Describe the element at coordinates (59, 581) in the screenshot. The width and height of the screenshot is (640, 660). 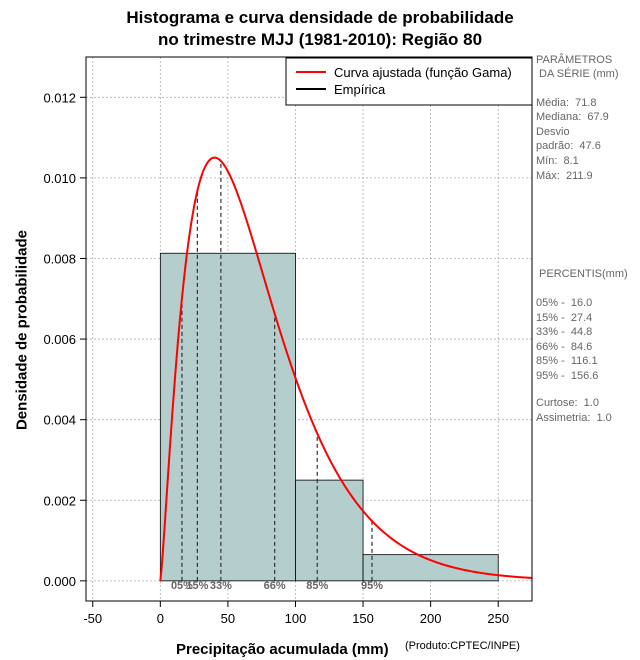
I see `y-tick-label: 0.000` at that location.